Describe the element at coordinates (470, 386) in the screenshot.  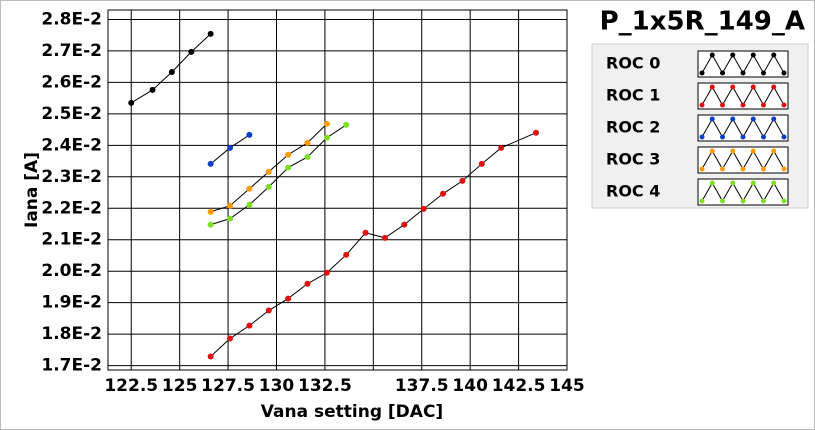
I see `x-tick-label: 140` at that location.